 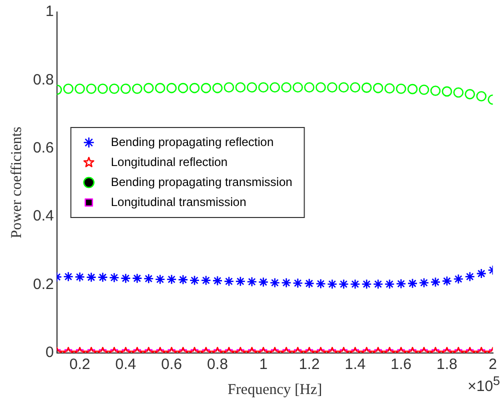 I want to click on x-tick-label: 1.2, so click(x=309, y=365).